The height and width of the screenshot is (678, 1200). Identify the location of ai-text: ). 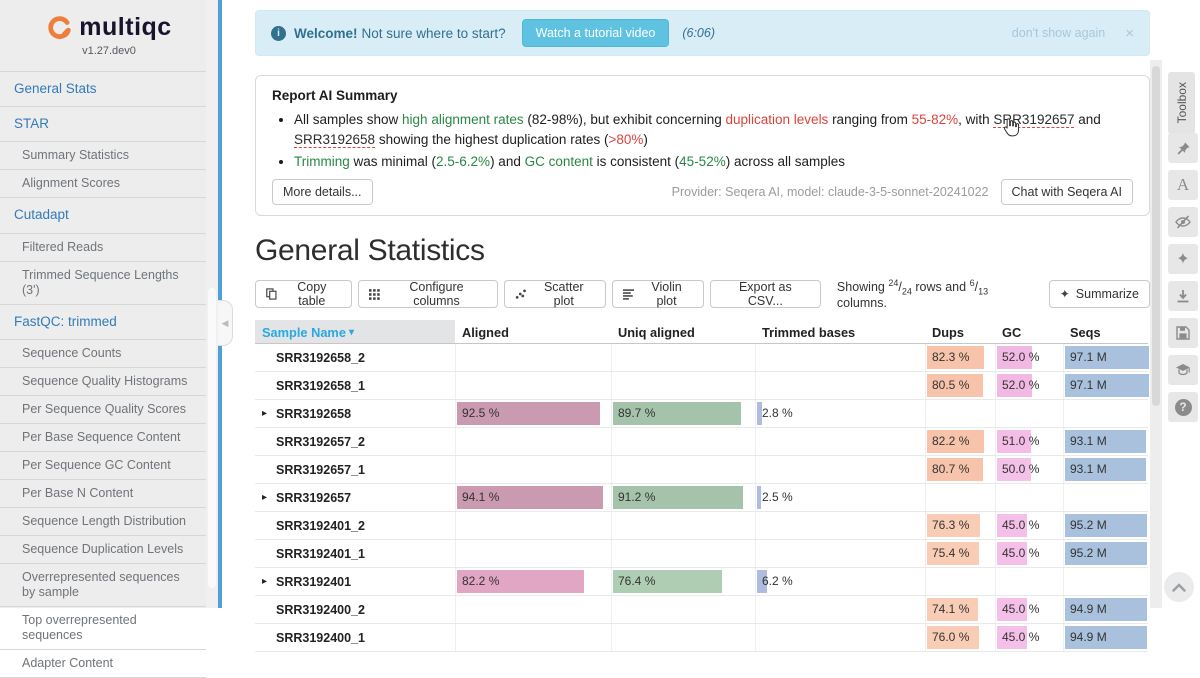
(645, 139).